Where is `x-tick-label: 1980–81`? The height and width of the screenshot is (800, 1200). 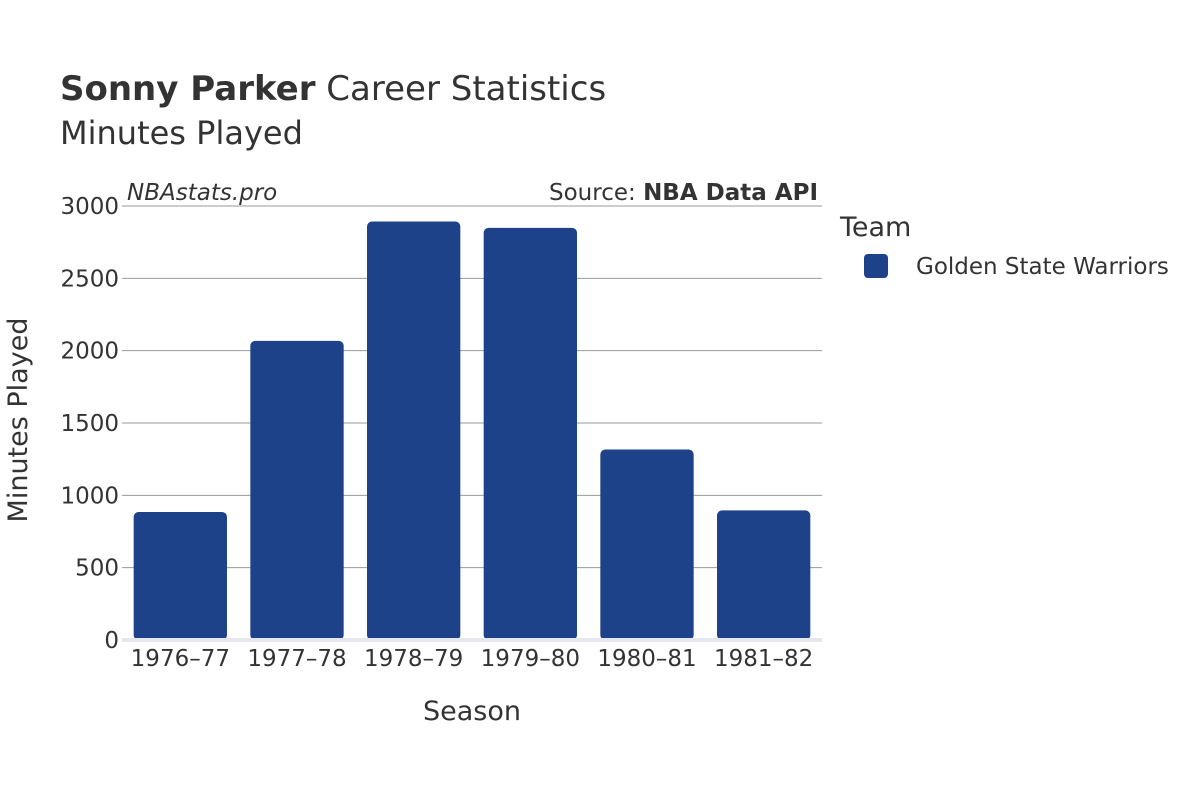 x-tick-label: 1980–81 is located at coordinates (646, 659).